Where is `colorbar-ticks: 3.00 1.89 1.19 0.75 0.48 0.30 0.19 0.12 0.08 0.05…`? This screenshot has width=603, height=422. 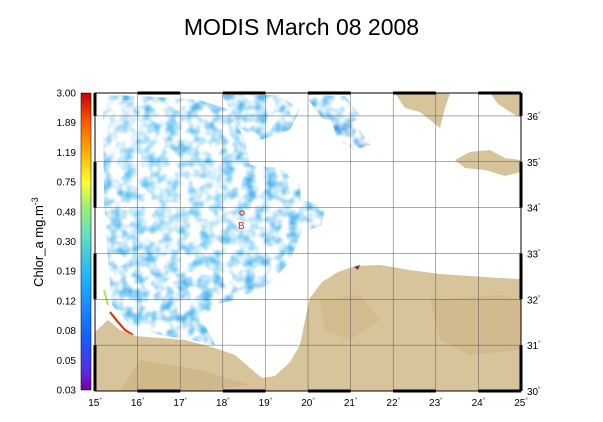
colorbar-ticks: 3.00 1.89 1.19 0.75 0.48 0.30 0.19 0.12 0.08 0.05… is located at coordinates (67, 243).